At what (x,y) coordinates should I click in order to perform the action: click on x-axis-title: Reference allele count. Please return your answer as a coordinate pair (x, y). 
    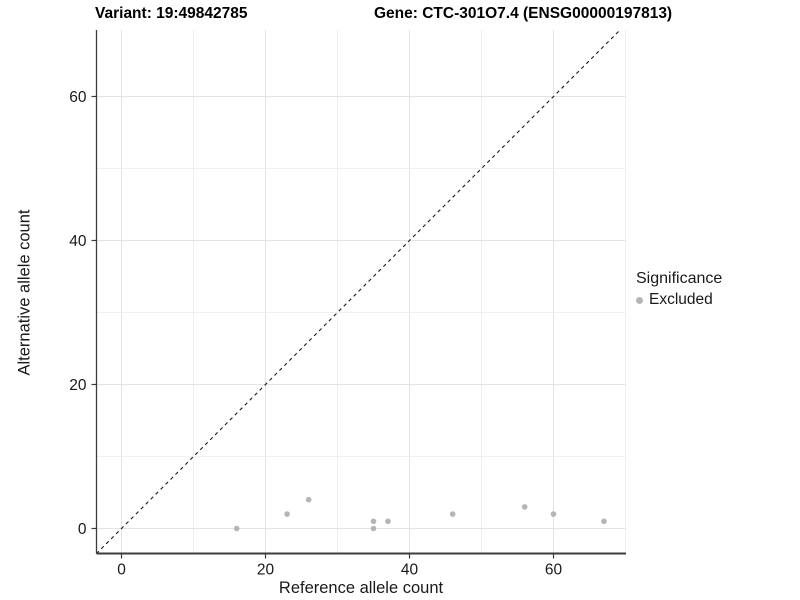
    Looking at the image, I should click on (361, 588).